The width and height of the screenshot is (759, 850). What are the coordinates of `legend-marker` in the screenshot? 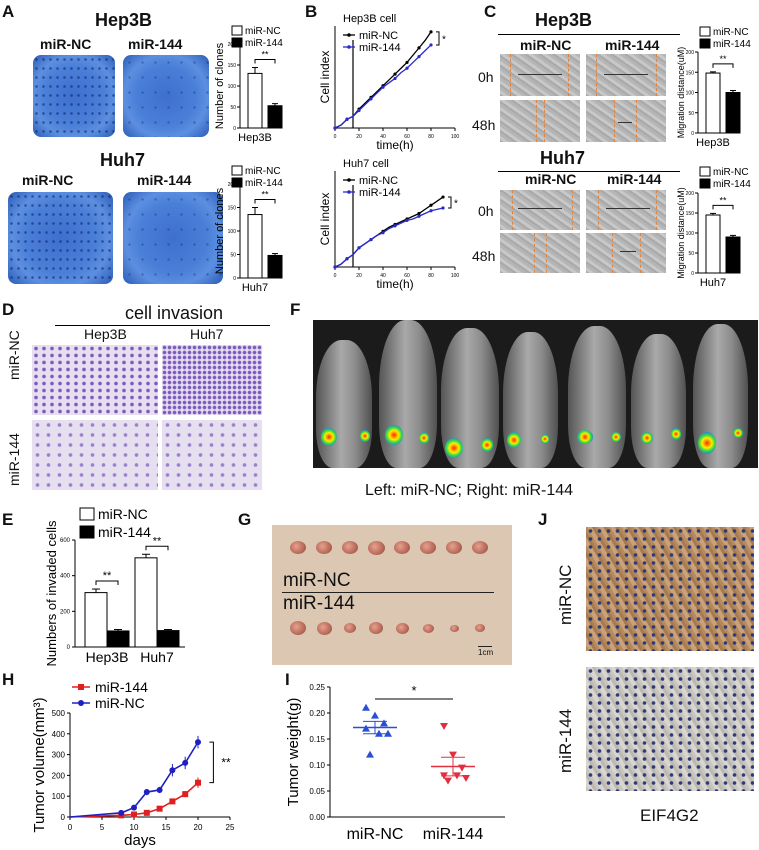 It's located at (349, 192).